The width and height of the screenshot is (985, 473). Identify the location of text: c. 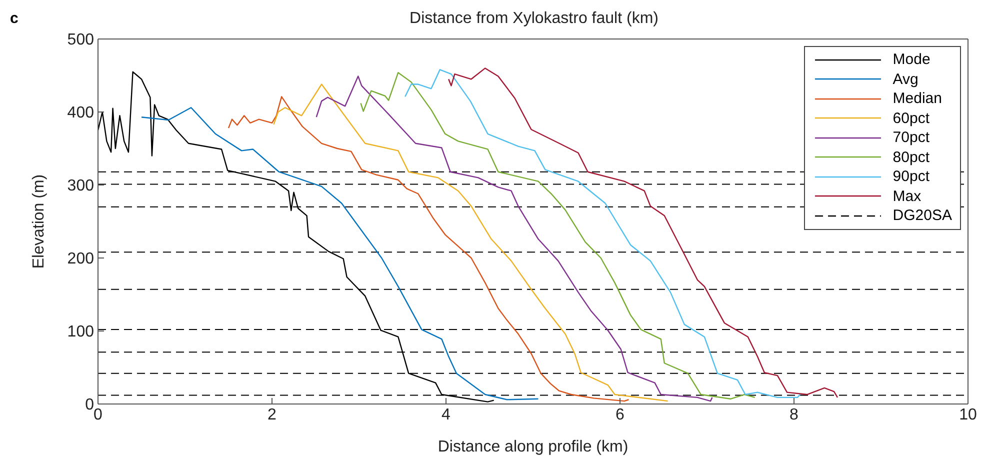
(14, 18).